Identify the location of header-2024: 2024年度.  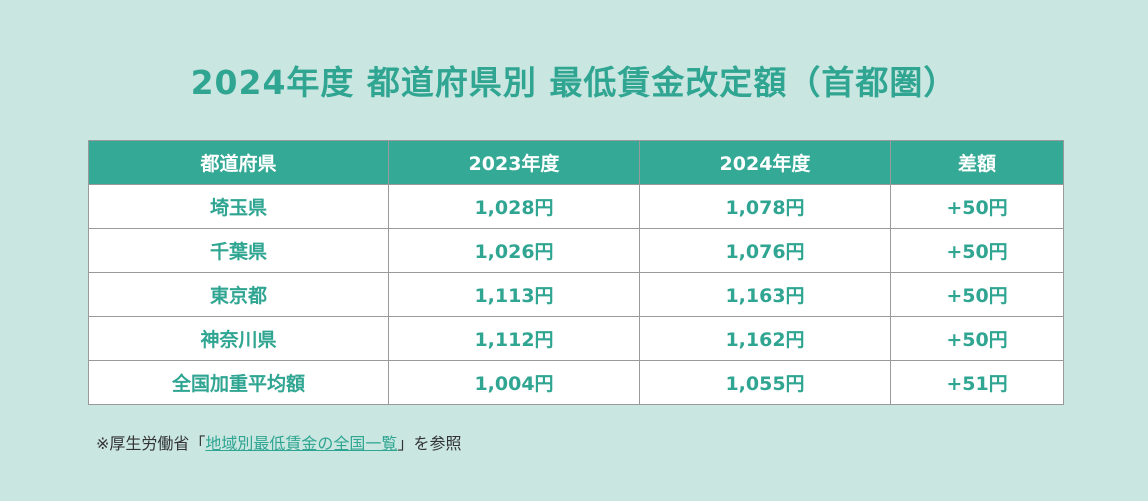
(765, 162).